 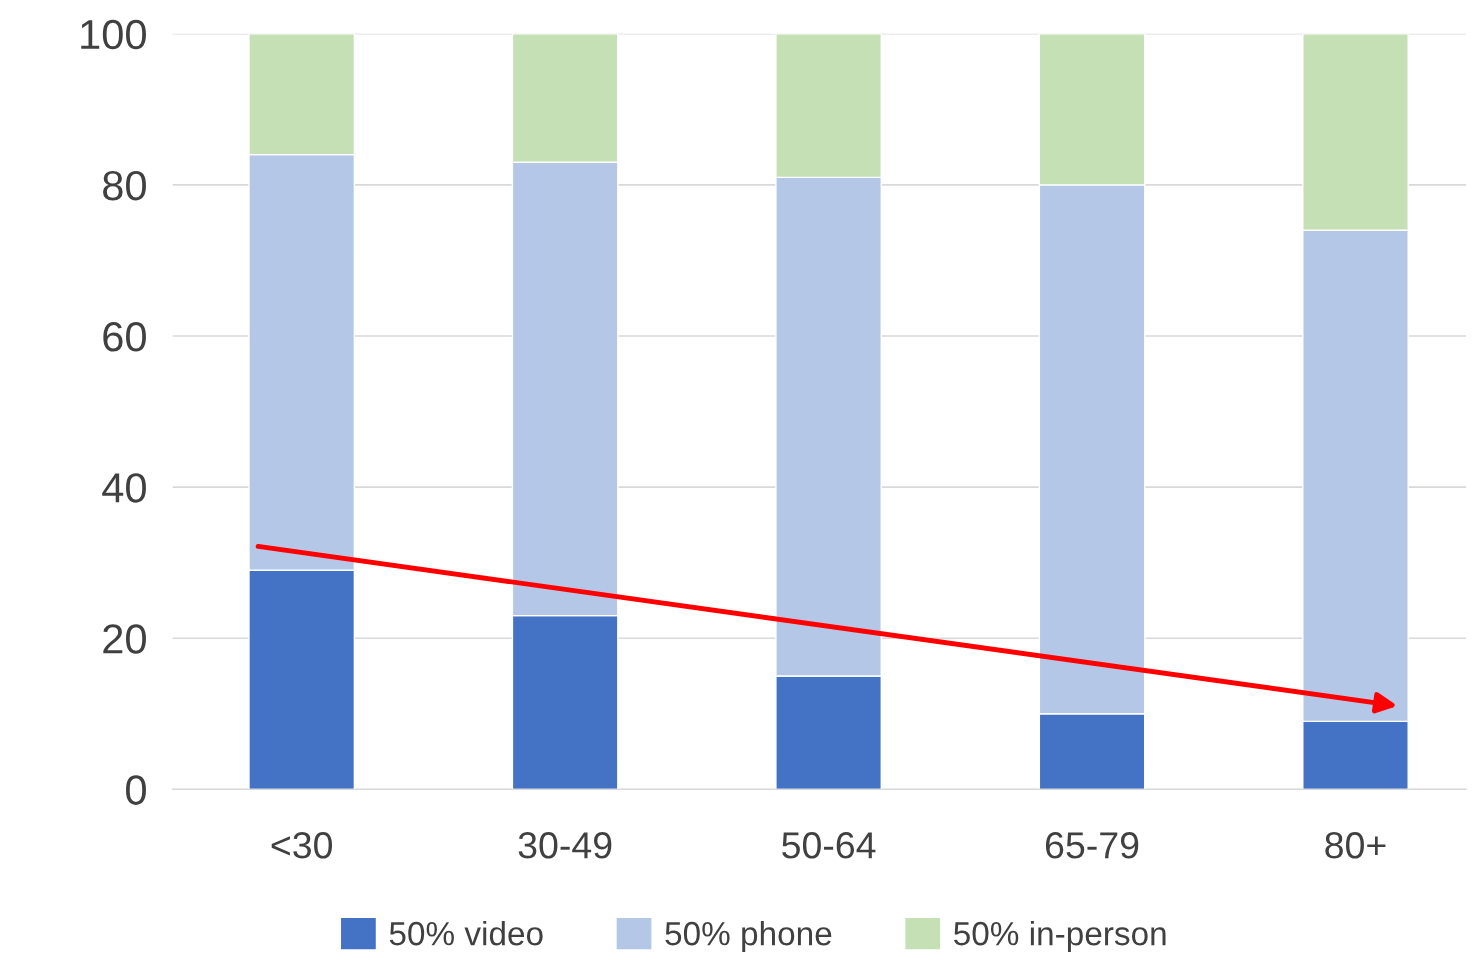 I want to click on legend-label: 50% video, so click(x=466, y=933).